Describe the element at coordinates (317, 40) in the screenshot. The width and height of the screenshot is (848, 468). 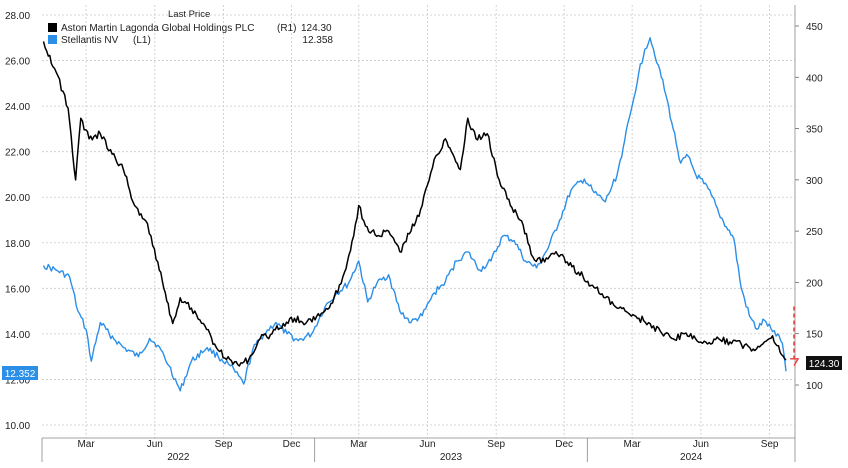
I see `legend-last-stellantis: 12.358` at that location.